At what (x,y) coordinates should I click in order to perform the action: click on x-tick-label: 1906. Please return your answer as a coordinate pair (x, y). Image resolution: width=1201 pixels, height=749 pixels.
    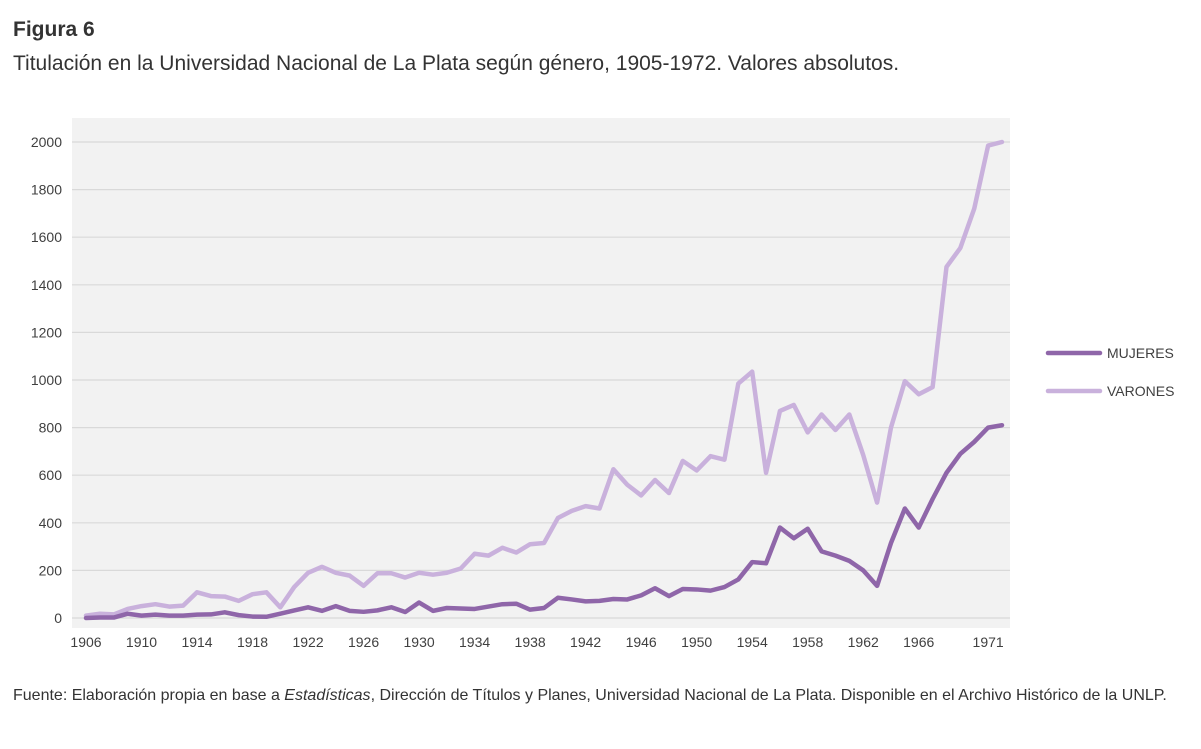
    Looking at the image, I should click on (85, 642).